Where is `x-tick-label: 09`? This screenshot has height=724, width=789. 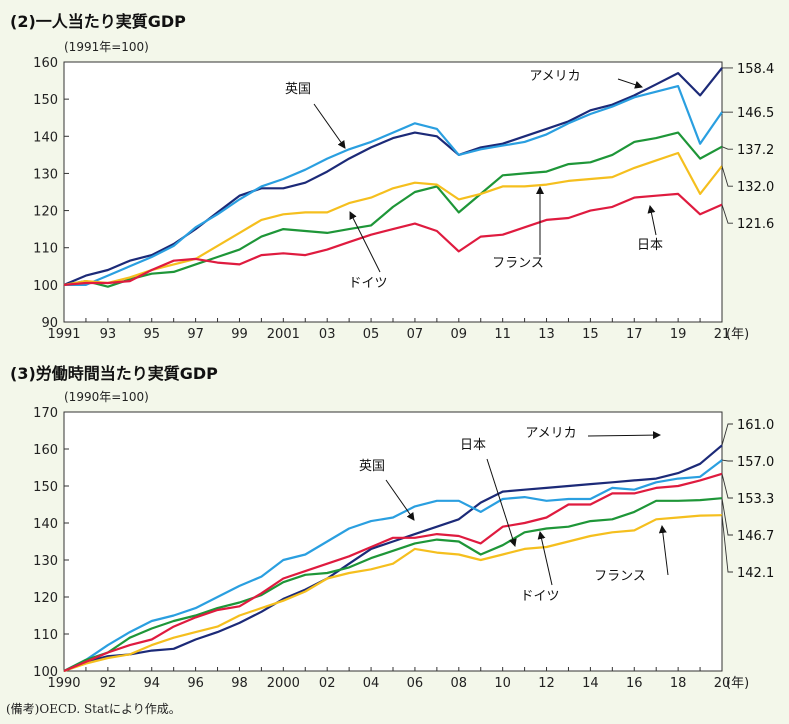 x-tick-label: 09 is located at coordinates (459, 334).